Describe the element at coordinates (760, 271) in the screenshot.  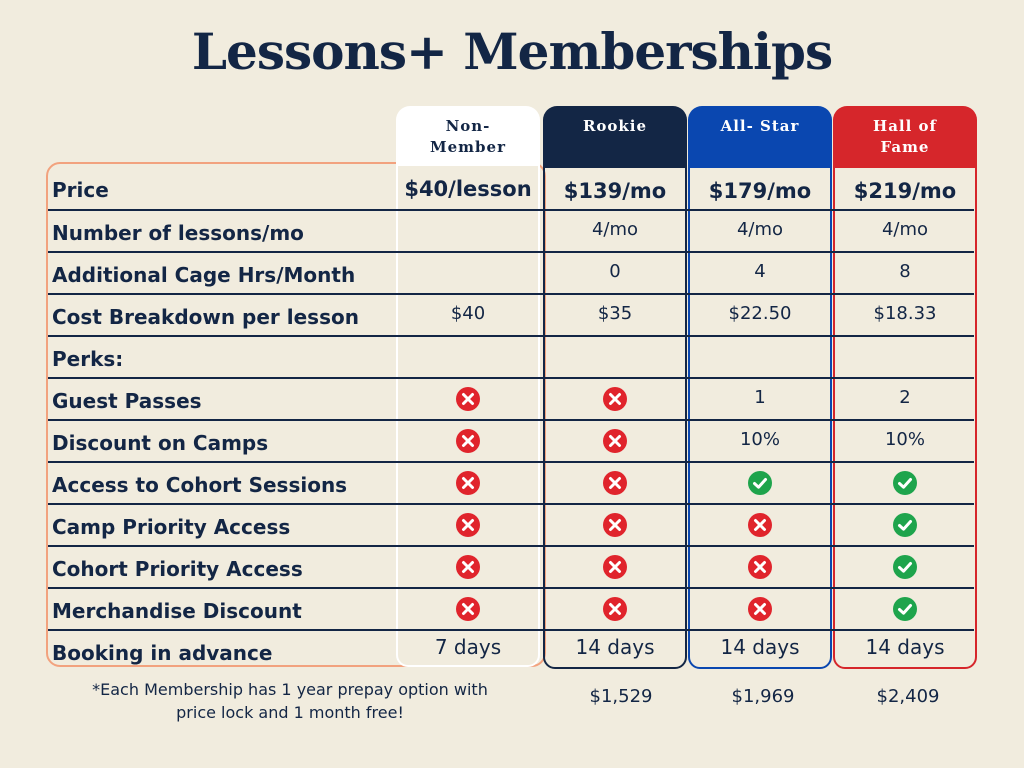
I see `table-cell: 4` at that location.